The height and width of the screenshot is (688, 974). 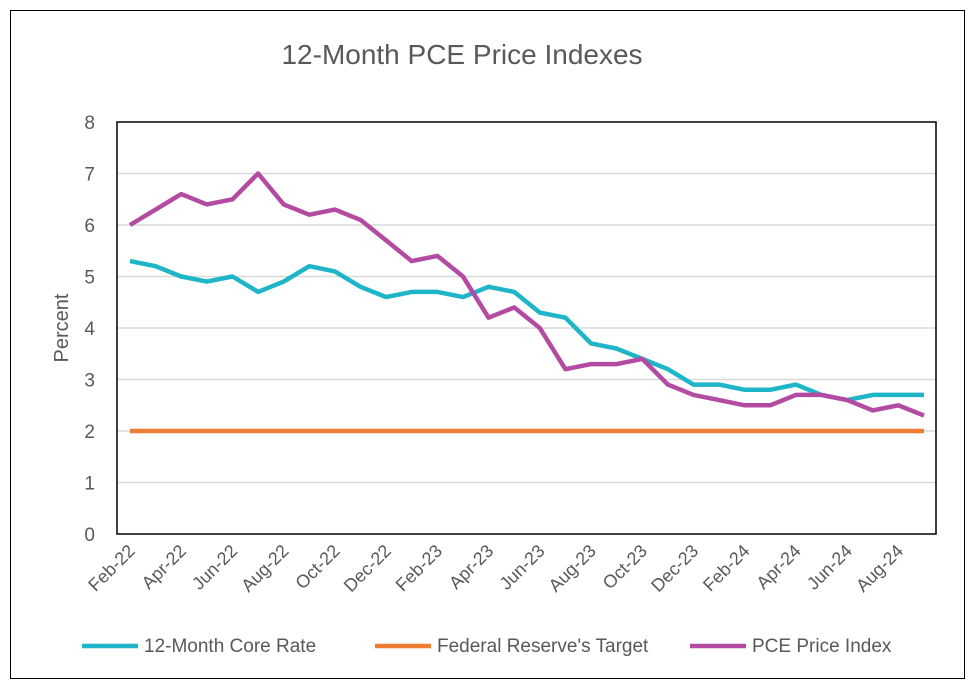 I want to click on x-tick-label: Apr-22, so click(x=164, y=567).